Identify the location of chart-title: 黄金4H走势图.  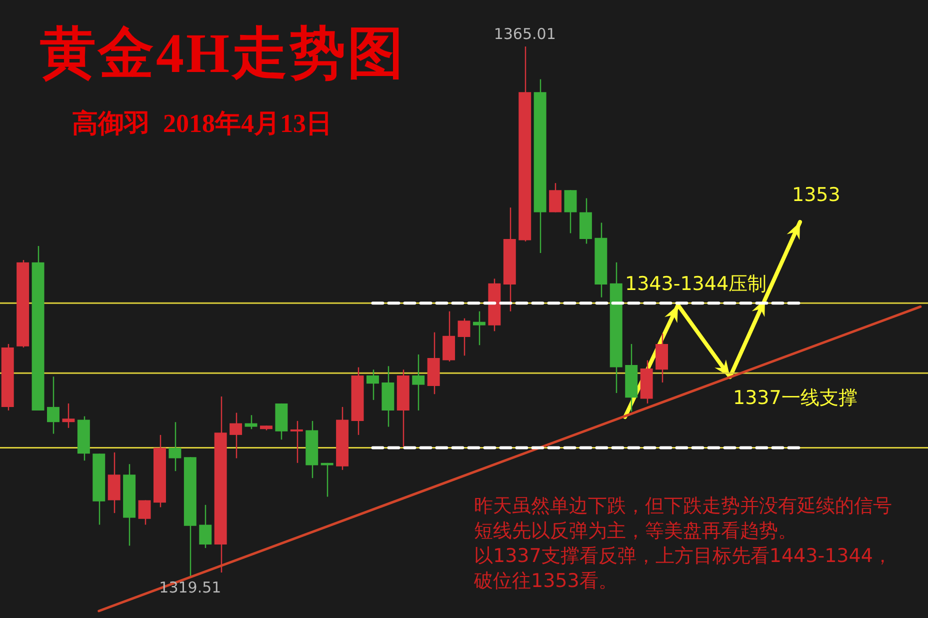
(223, 54).